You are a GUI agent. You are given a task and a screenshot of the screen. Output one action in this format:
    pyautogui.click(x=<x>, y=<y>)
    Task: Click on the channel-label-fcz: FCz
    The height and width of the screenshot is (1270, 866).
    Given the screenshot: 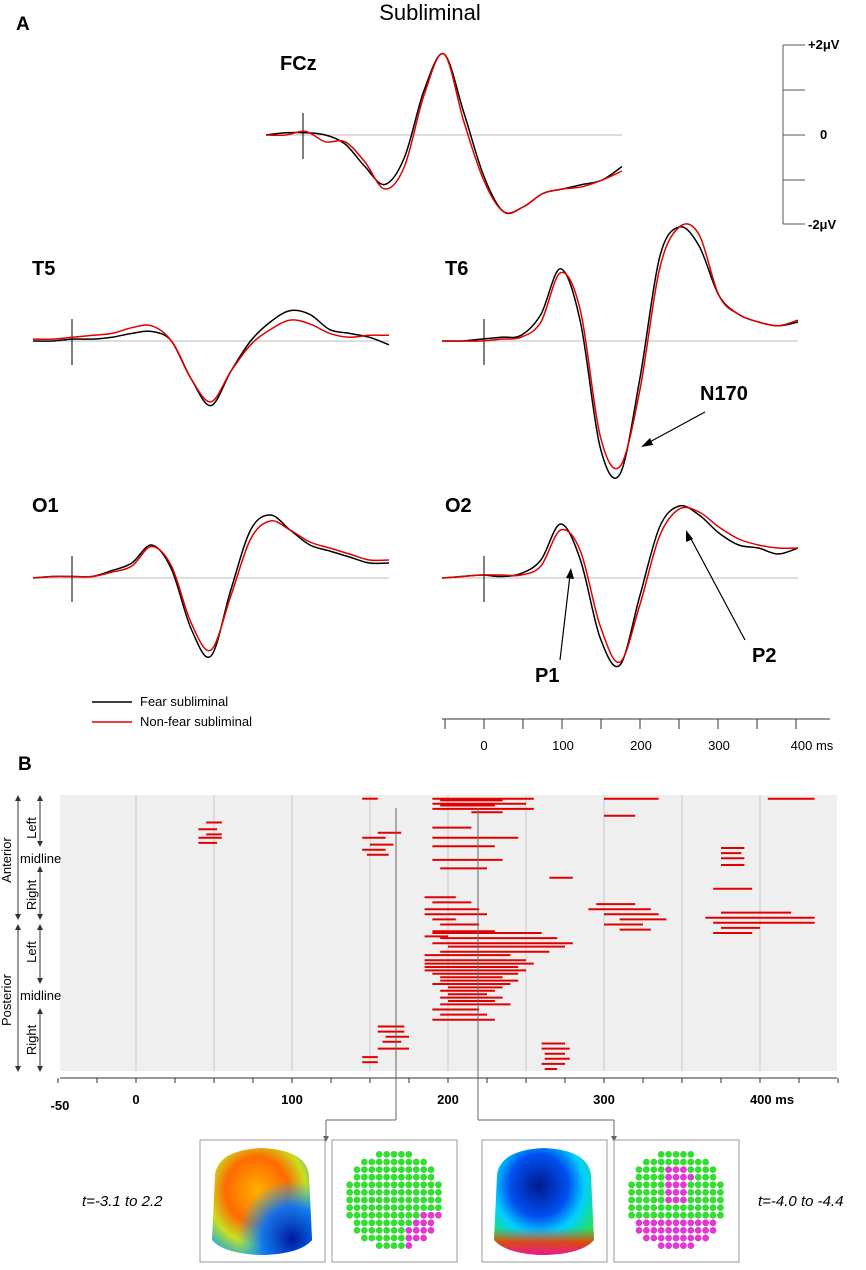 What is the action you would take?
    pyautogui.click(x=298, y=64)
    